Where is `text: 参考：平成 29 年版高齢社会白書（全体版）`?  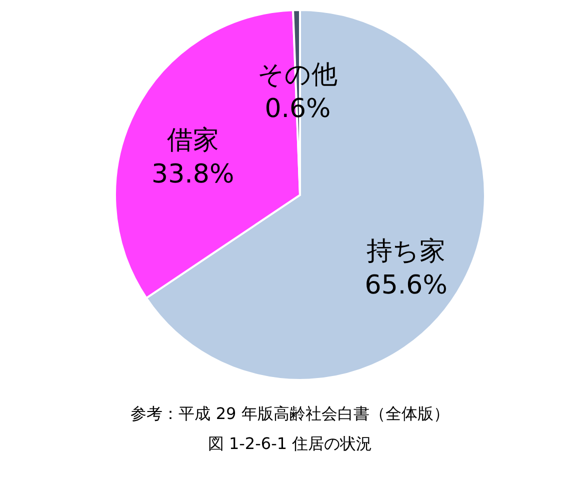
text: 参考：平成 29 年版高齢社会白書（全体版） is located at coordinates (290, 413).